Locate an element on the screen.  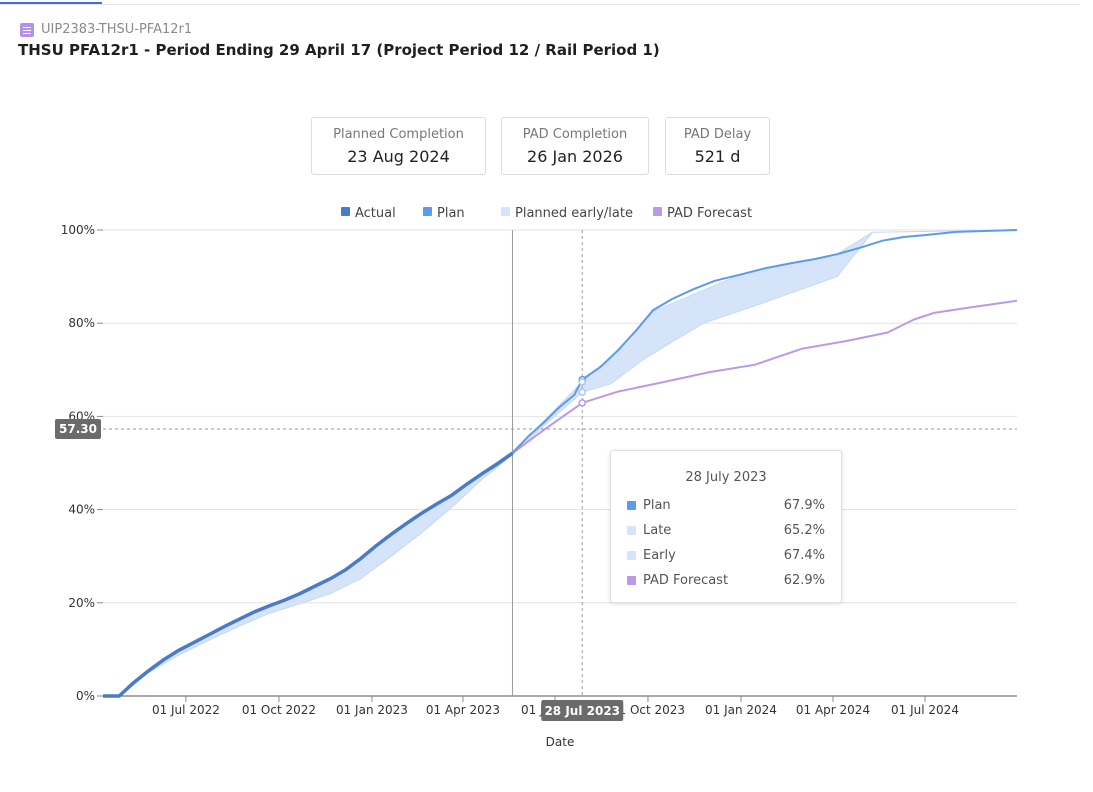
document-icon is located at coordinates (27, 29).